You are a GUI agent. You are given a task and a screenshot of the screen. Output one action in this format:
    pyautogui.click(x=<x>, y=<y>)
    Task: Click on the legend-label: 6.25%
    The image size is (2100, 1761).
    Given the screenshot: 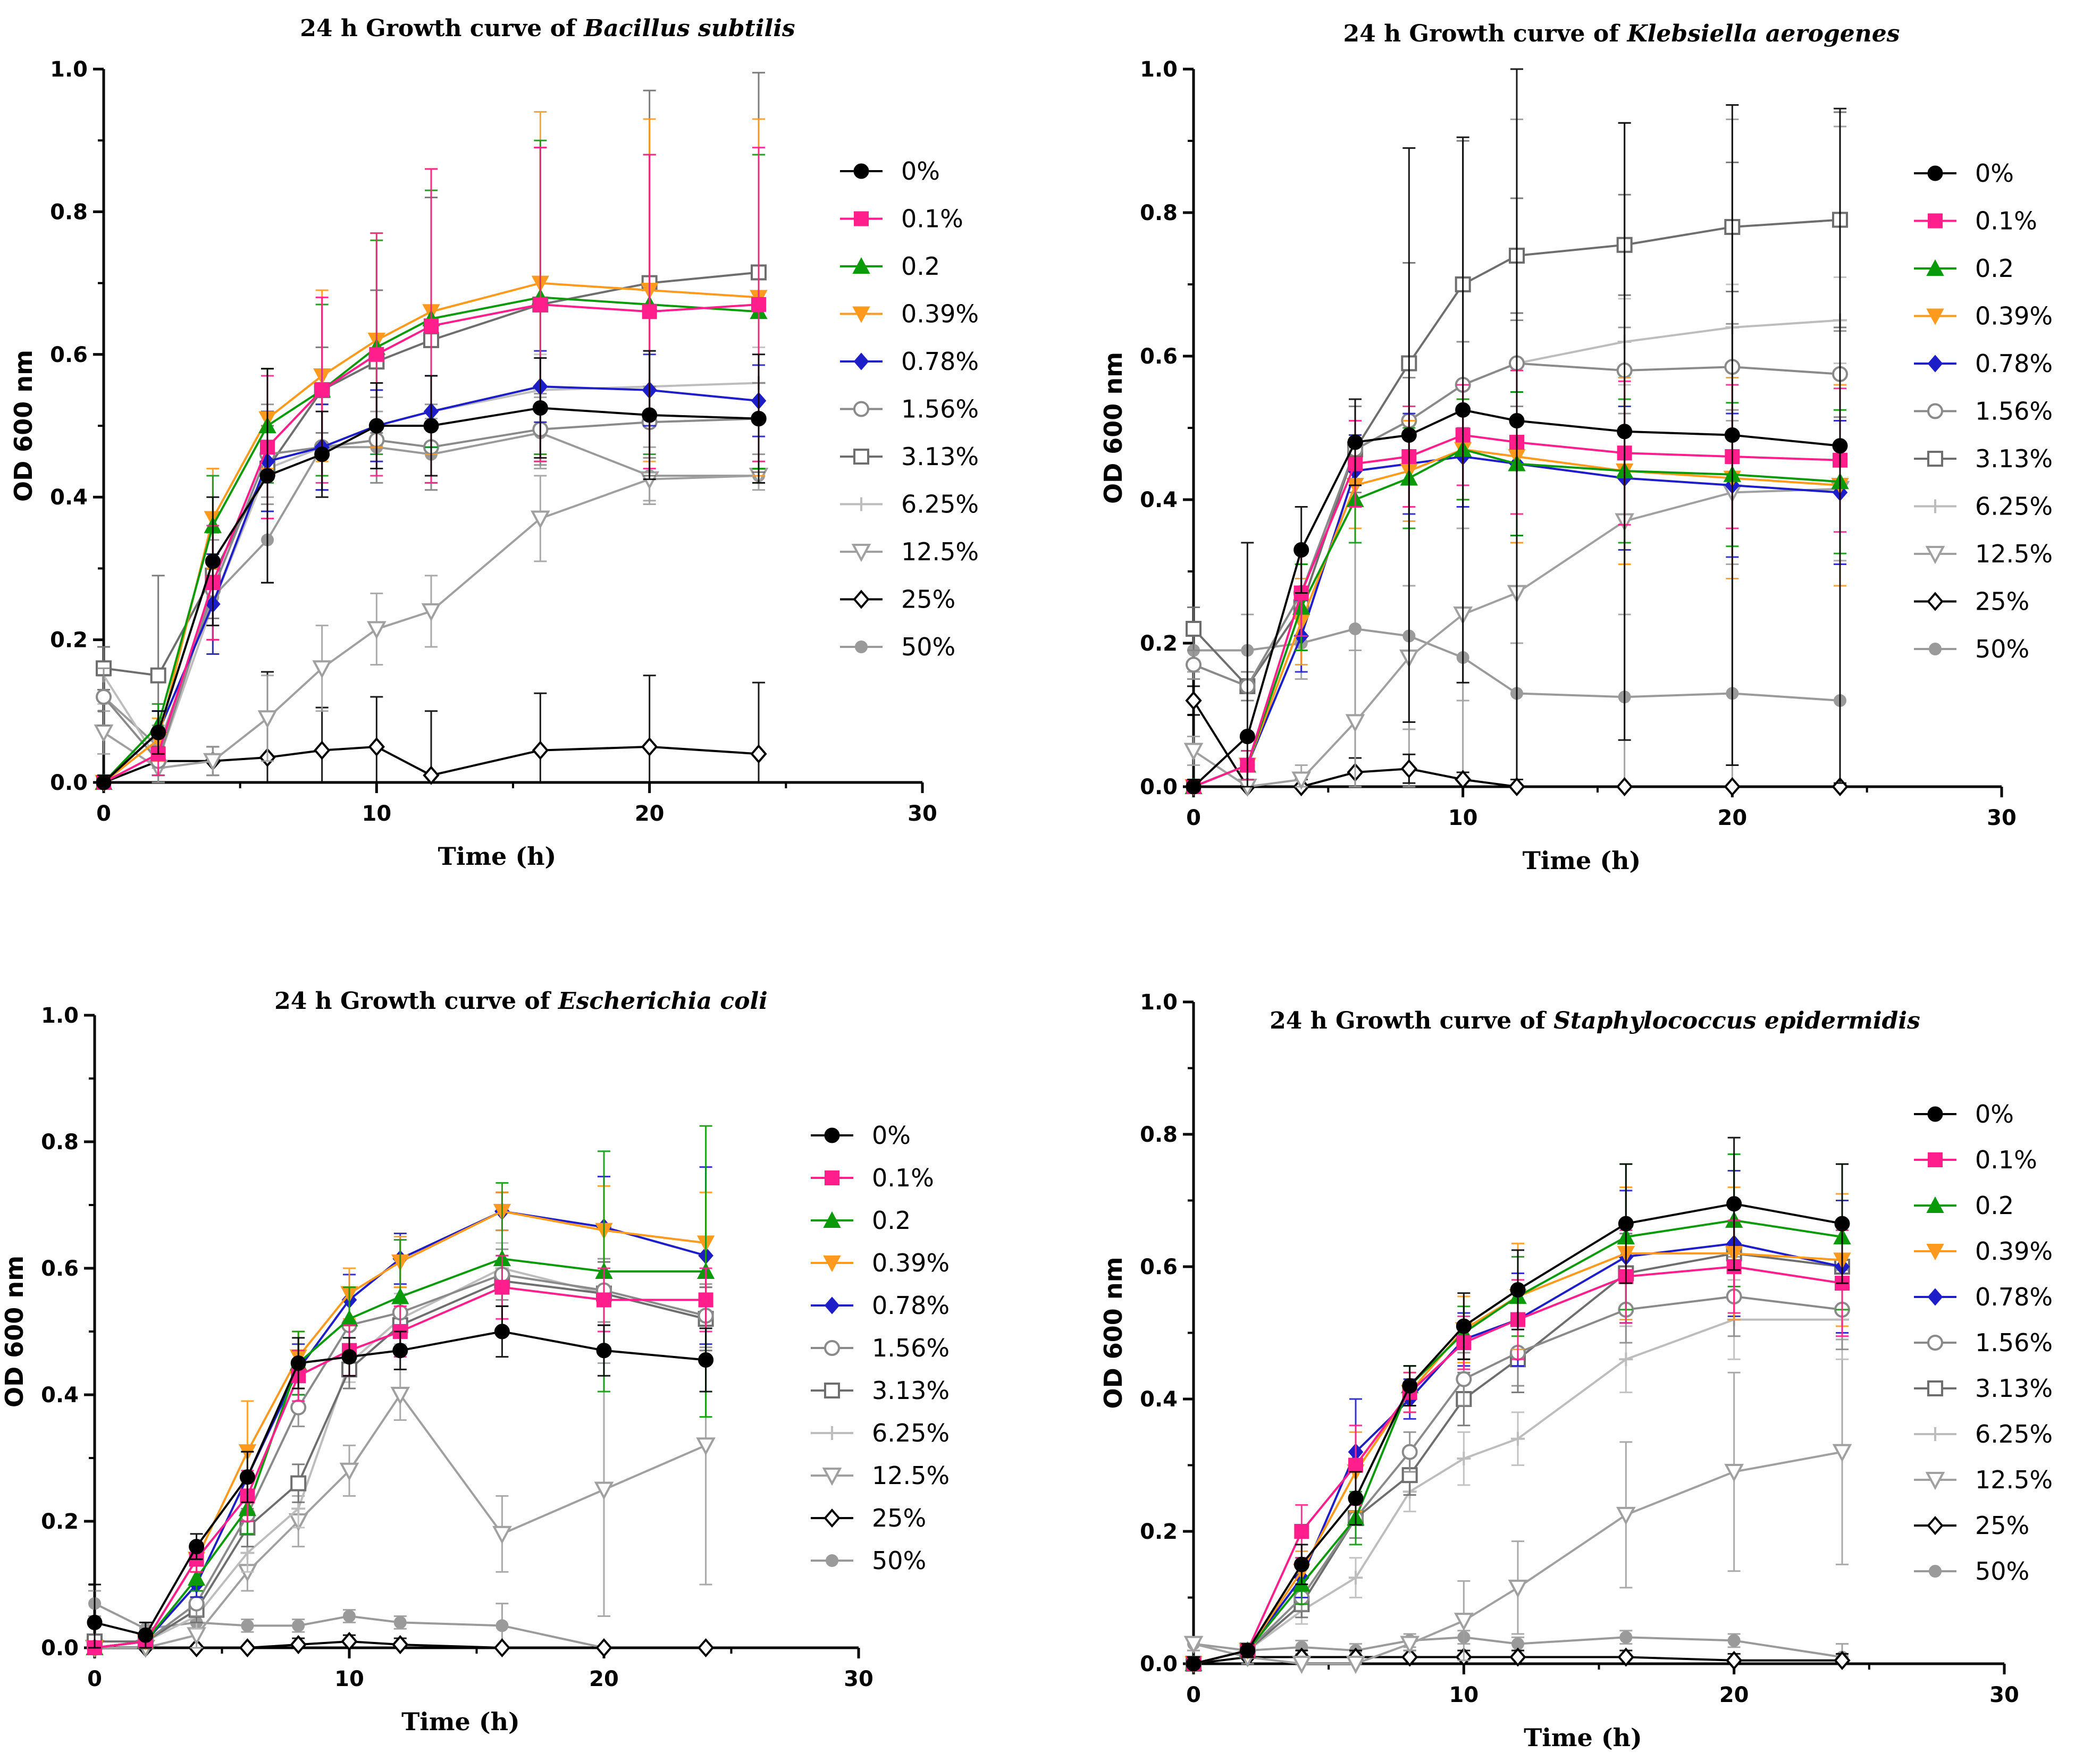 What is the action you would take?
    pyautogui.click(x=2014, y=1434)
    